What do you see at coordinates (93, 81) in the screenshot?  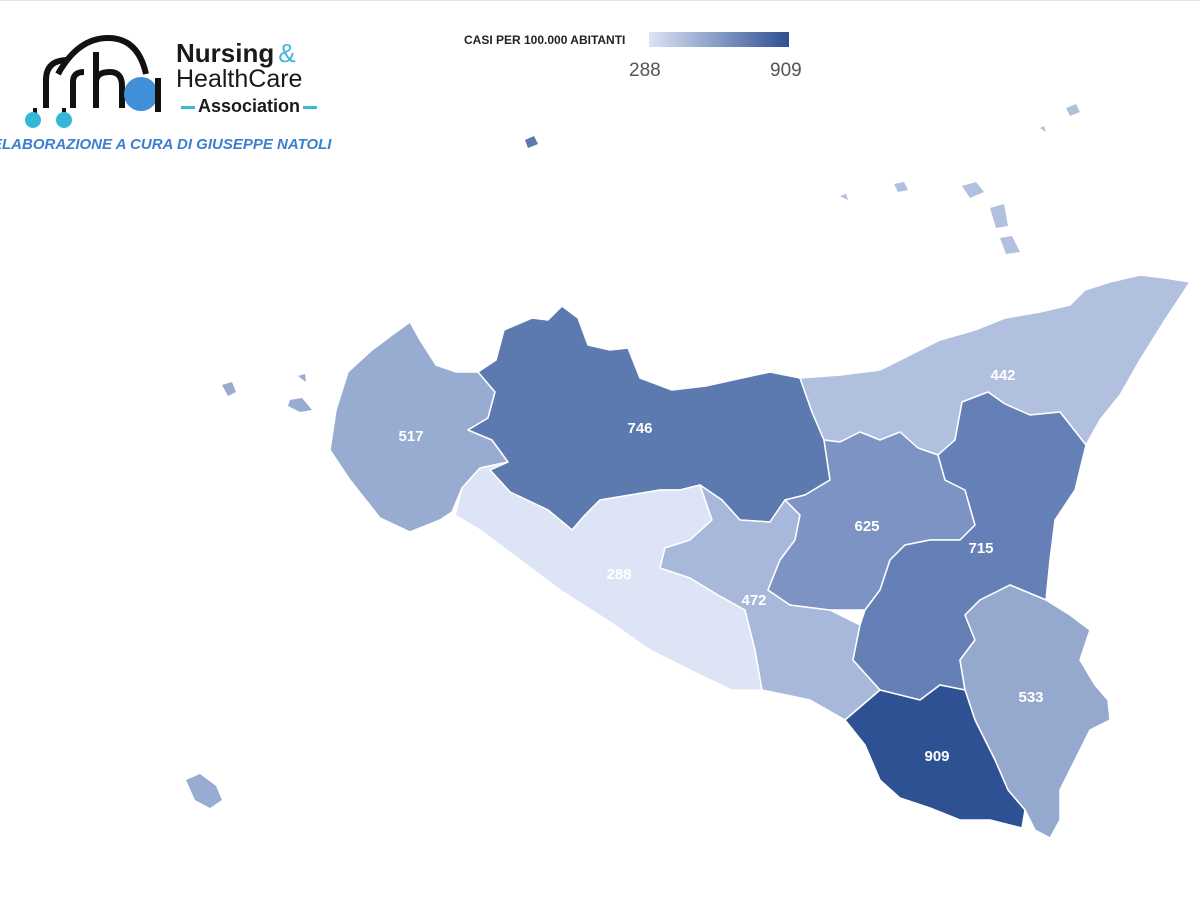 I see `nha-monogram-icon` at bounding box center [93, 81].